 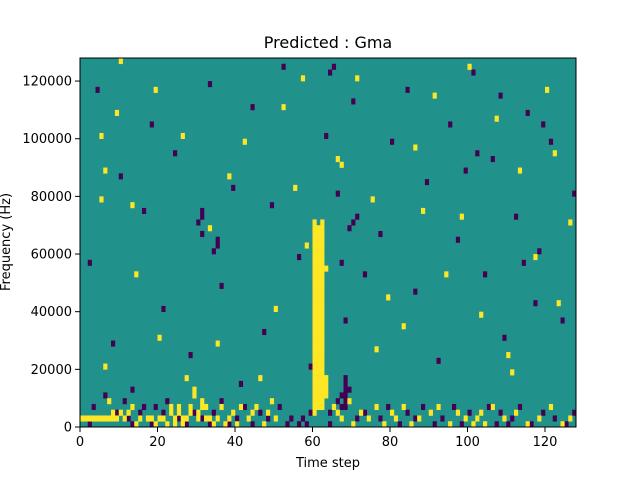 What do you see at coordinates (390, 442) in the screenshot?
I see `x-tick-label: 80` at bounding box center [390, 442].